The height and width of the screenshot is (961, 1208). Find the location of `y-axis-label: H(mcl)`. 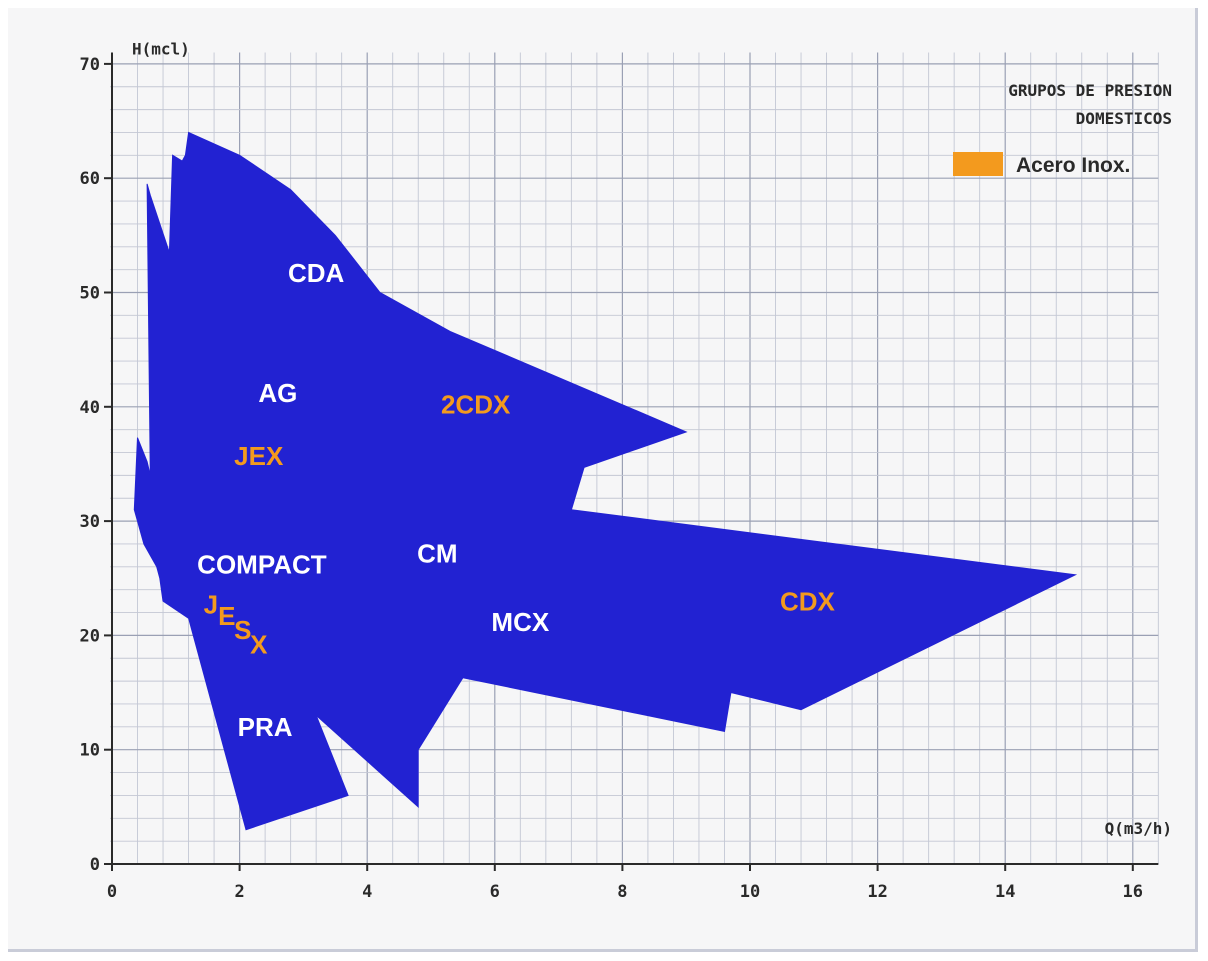

y-axis-label: H(mcl) is located at coordinates (161, 48).